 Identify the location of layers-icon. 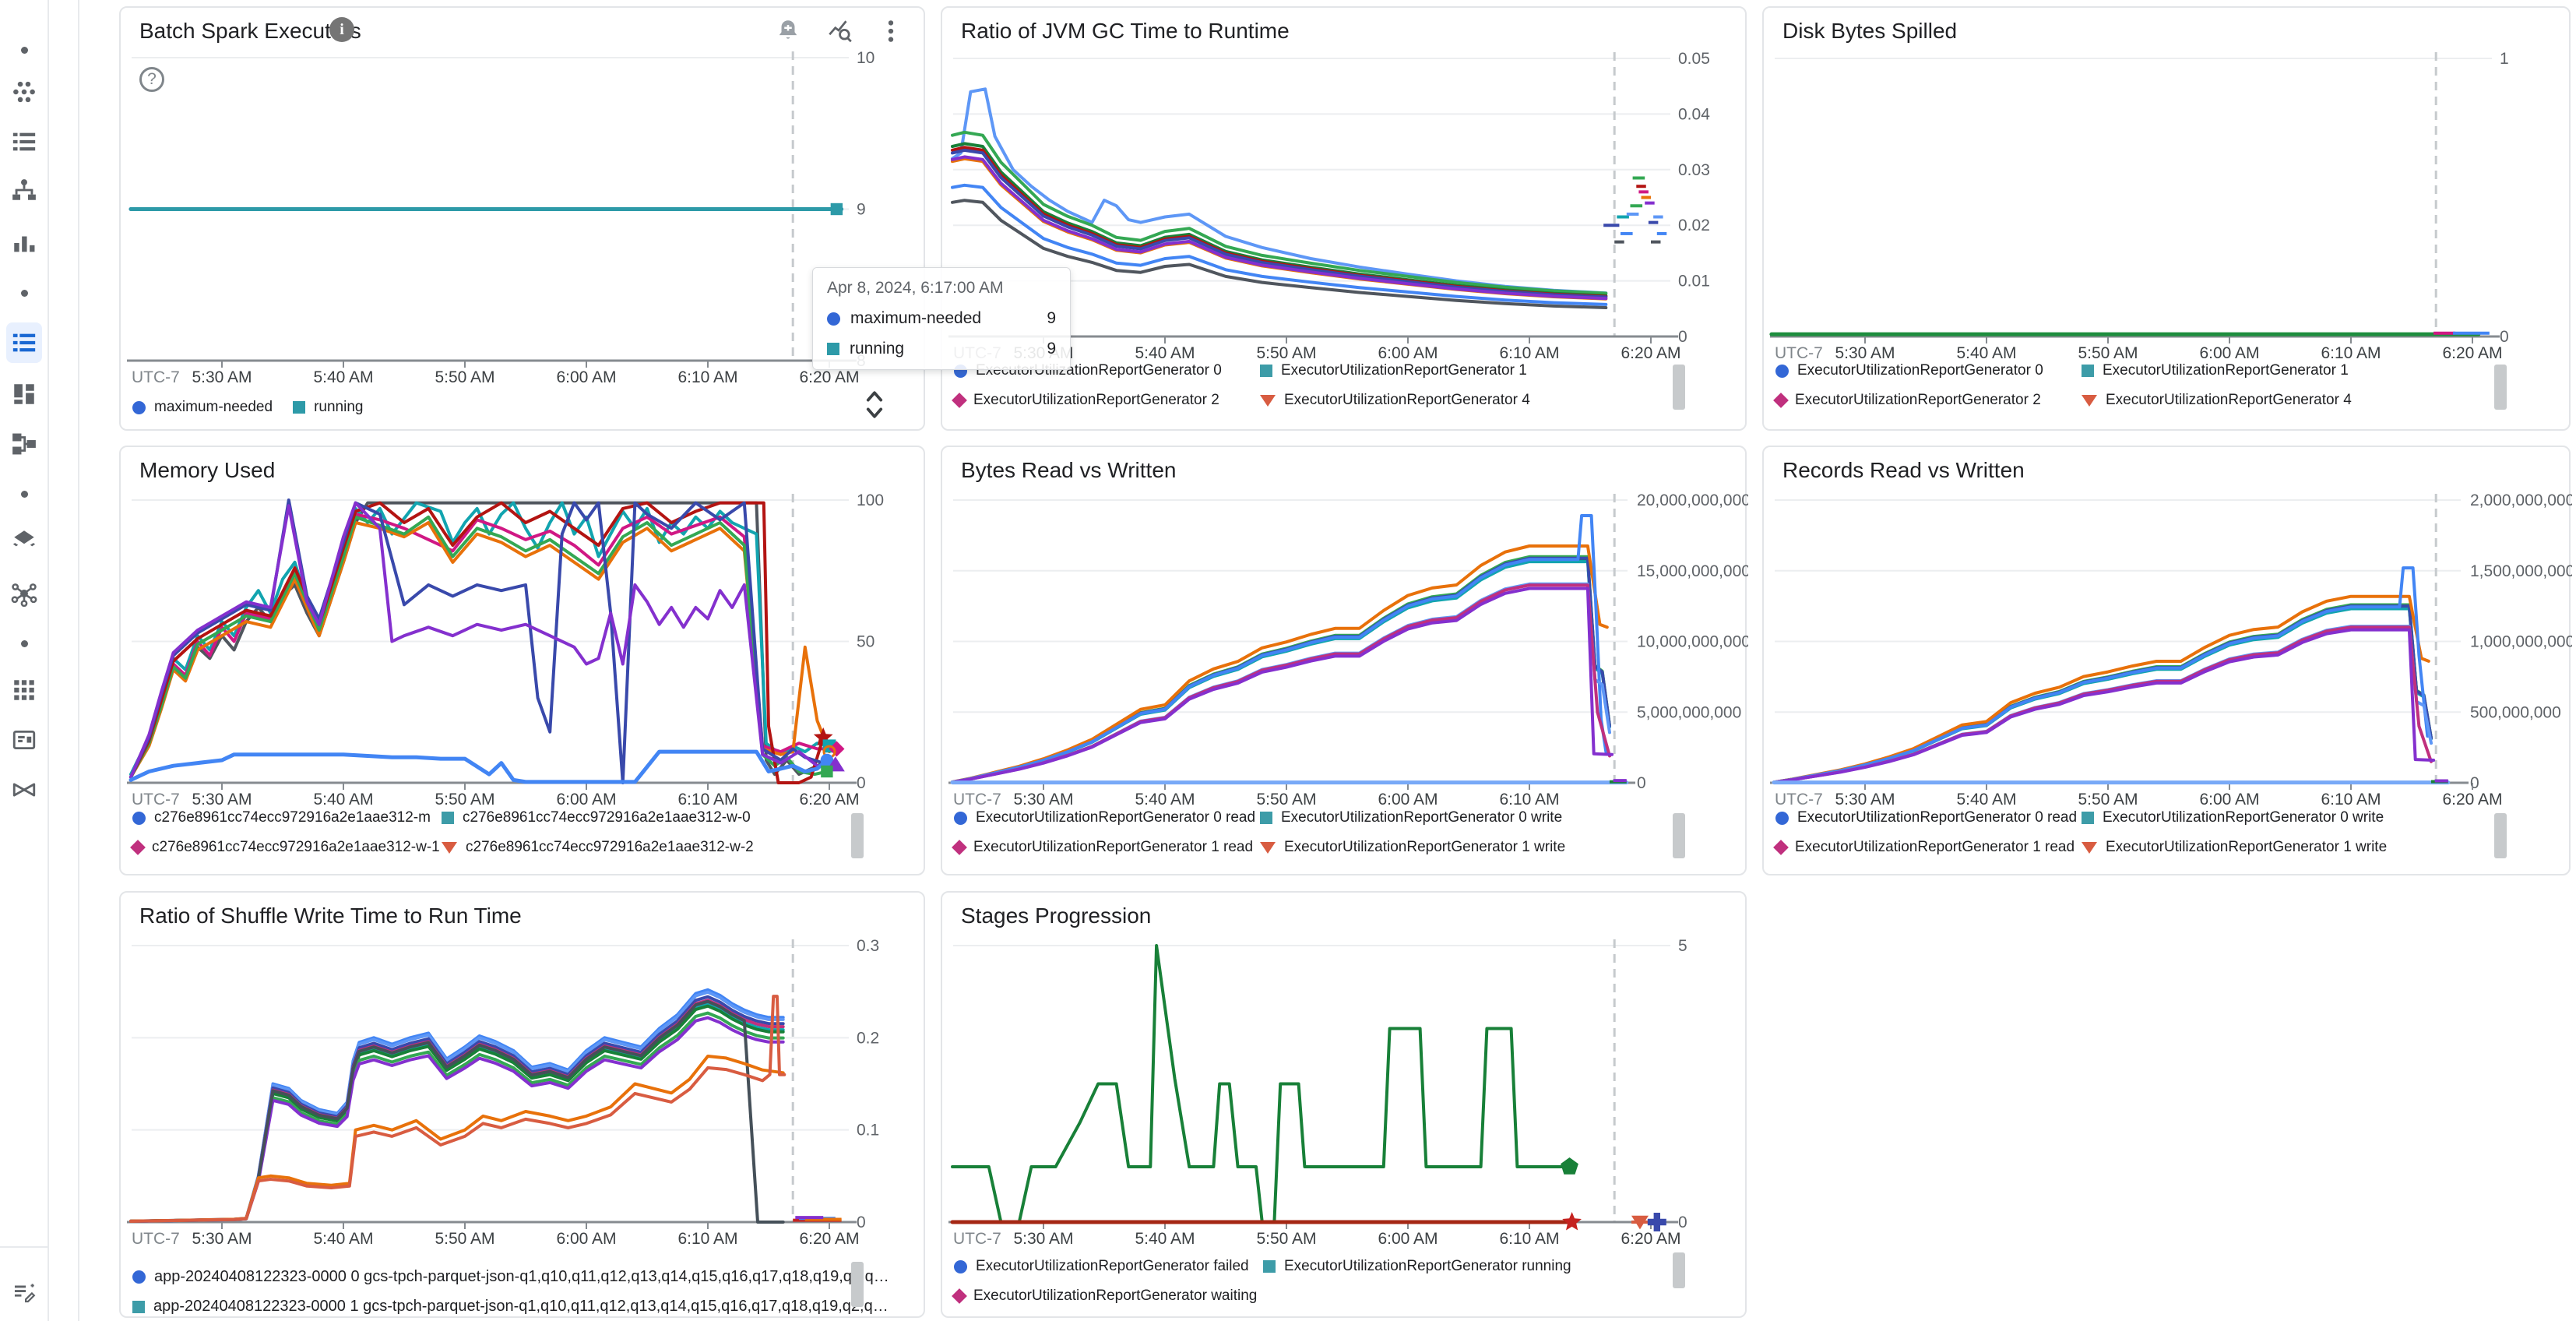
(24, 540).